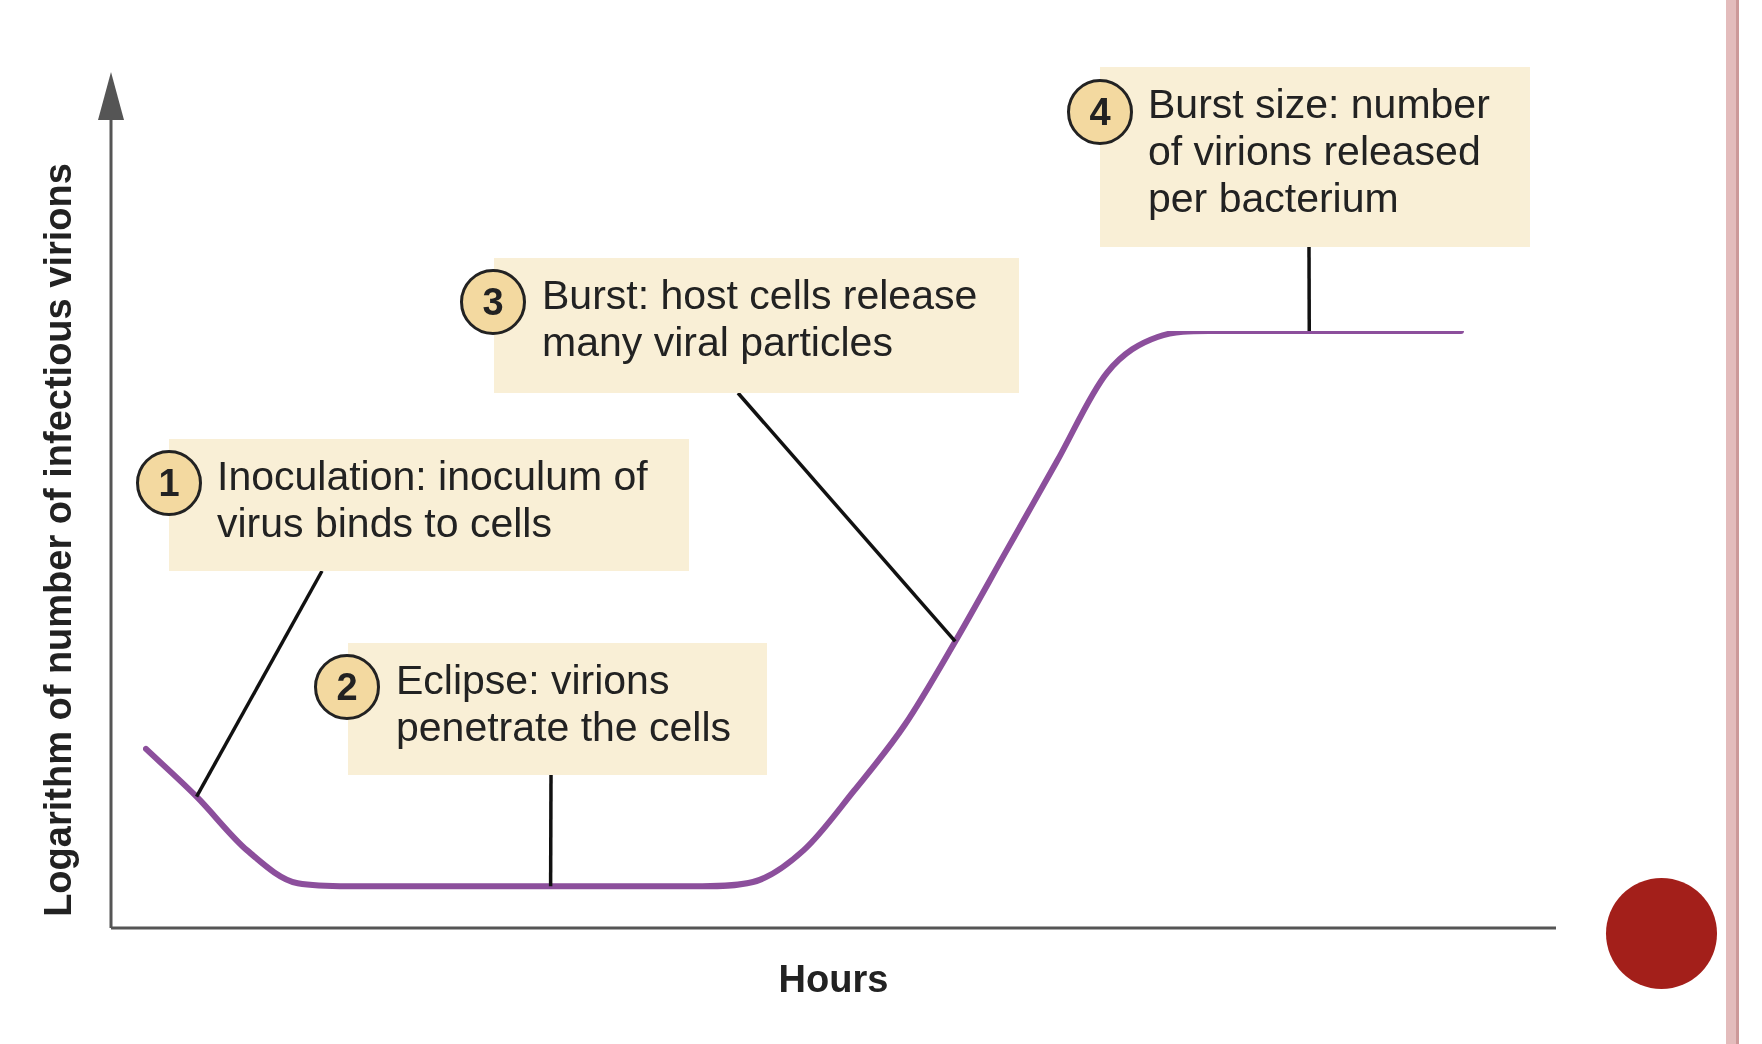 This screenshot has height=1044, width=1762. Describe the element at coordinates (1100, 112) in the screenshot. I see `text: 4` at that location.